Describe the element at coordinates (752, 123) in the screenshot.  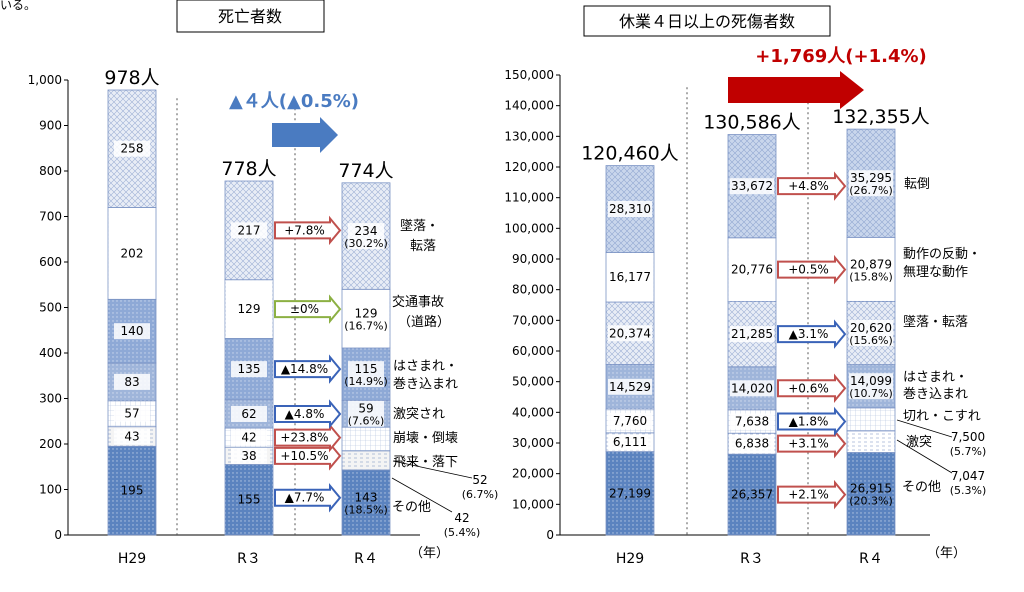
I see `bar-total-label: 130,586人` at that location.